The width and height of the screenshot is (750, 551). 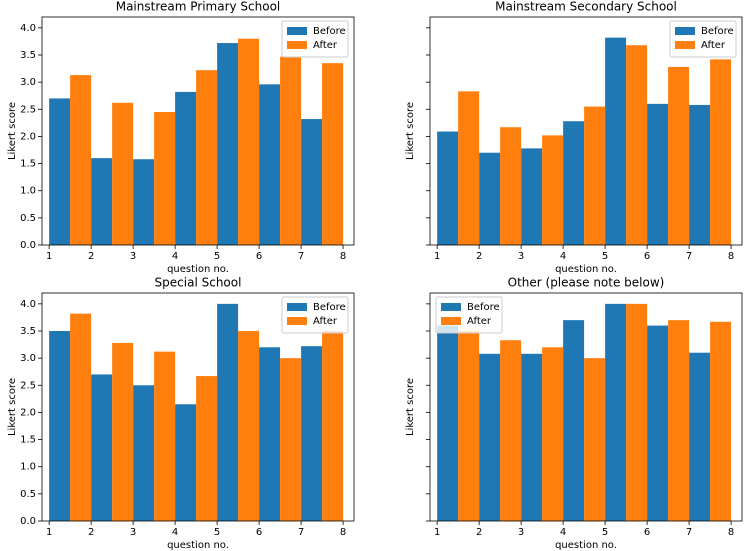 What do you see at coordinates (28, 385) in the screenshot?
I see `y-tick-label: 2.5` at bounding box center [28, 385].